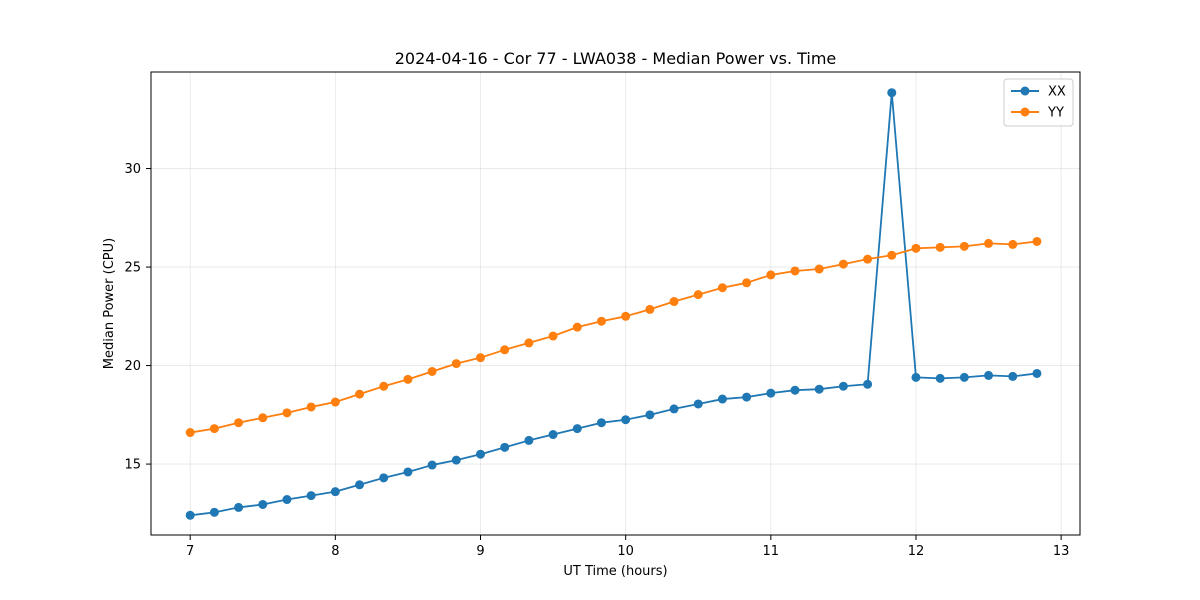 The image size is (1200, 600). What do you see at coordinates (132, 169) in the screenshot?
I see `y-tick-label: 30` at bounding box center [132, 169].